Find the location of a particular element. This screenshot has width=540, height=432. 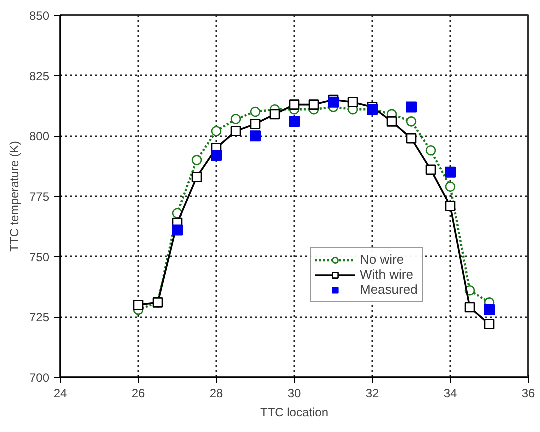

x-axis-title: TTC location is located at coordinates (294, 413).